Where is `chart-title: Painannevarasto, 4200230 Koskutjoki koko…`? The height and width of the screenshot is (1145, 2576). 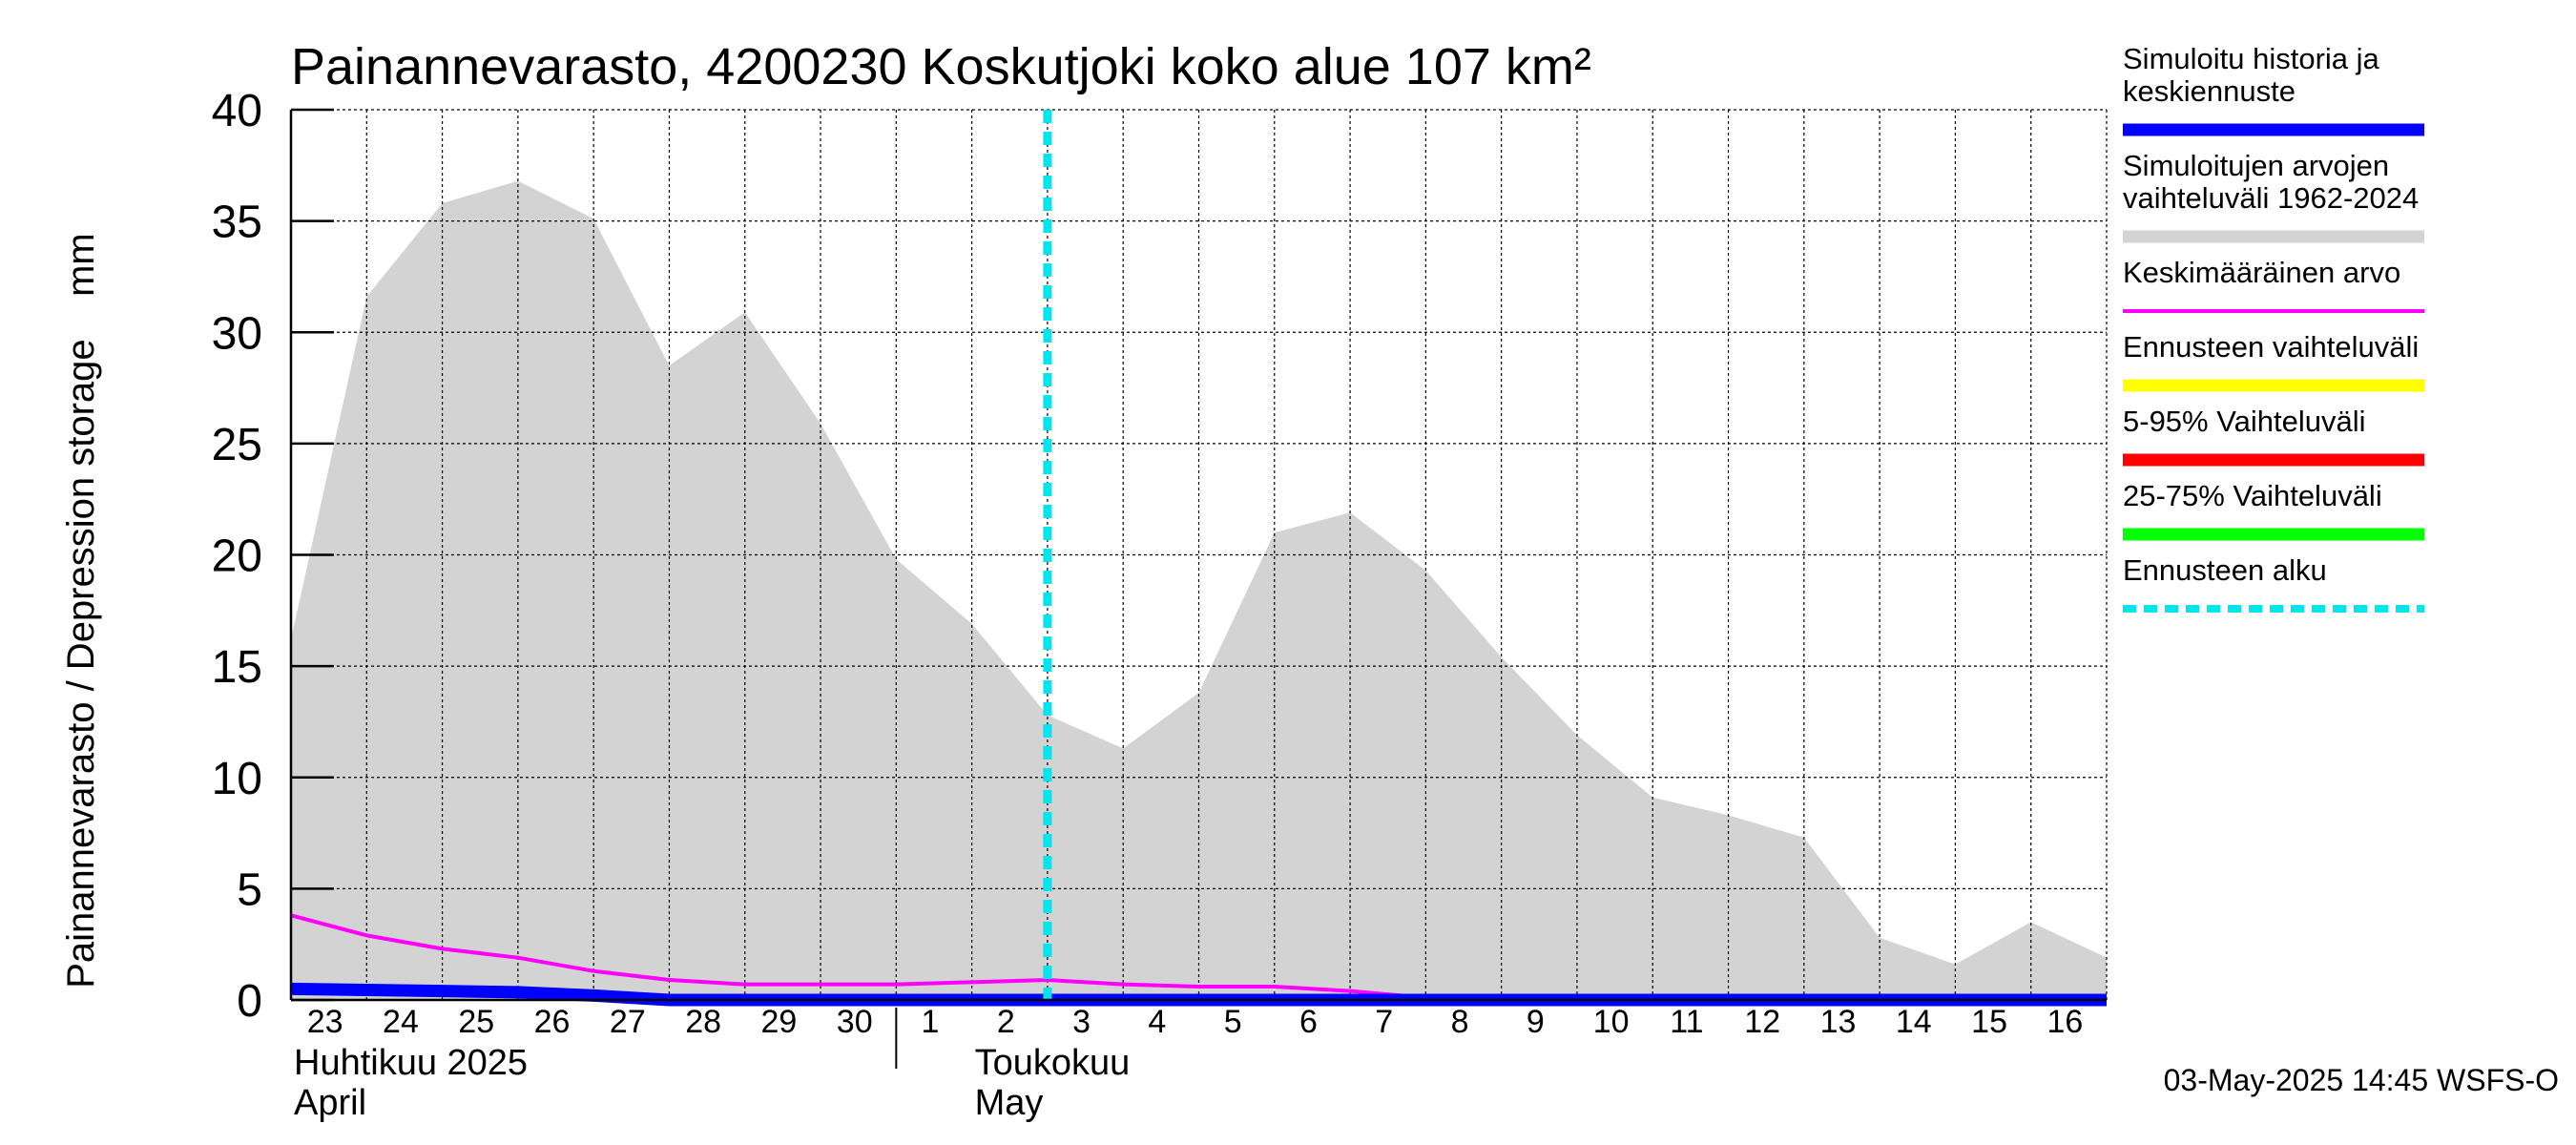
chart-title: Painannevarasto, 4200230 Koskutjoki koko… is located at coordinates (941, 66).